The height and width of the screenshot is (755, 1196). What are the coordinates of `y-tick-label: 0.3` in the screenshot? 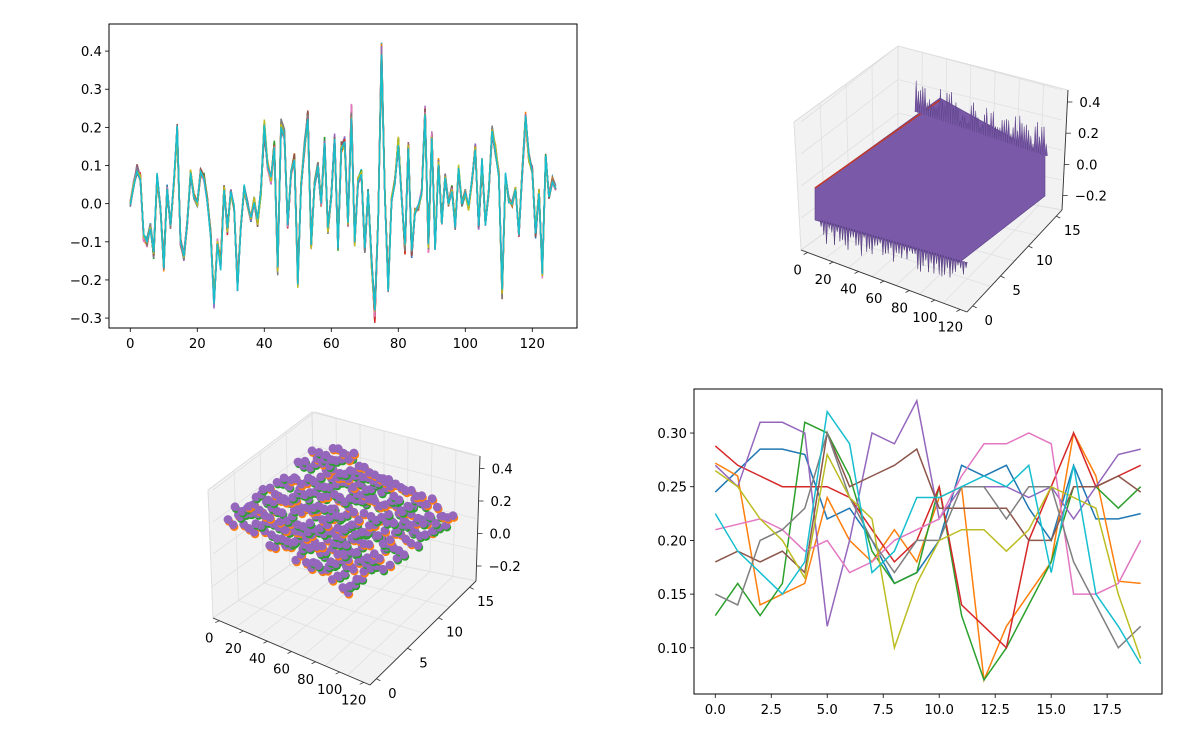 It's located at (91, 90).